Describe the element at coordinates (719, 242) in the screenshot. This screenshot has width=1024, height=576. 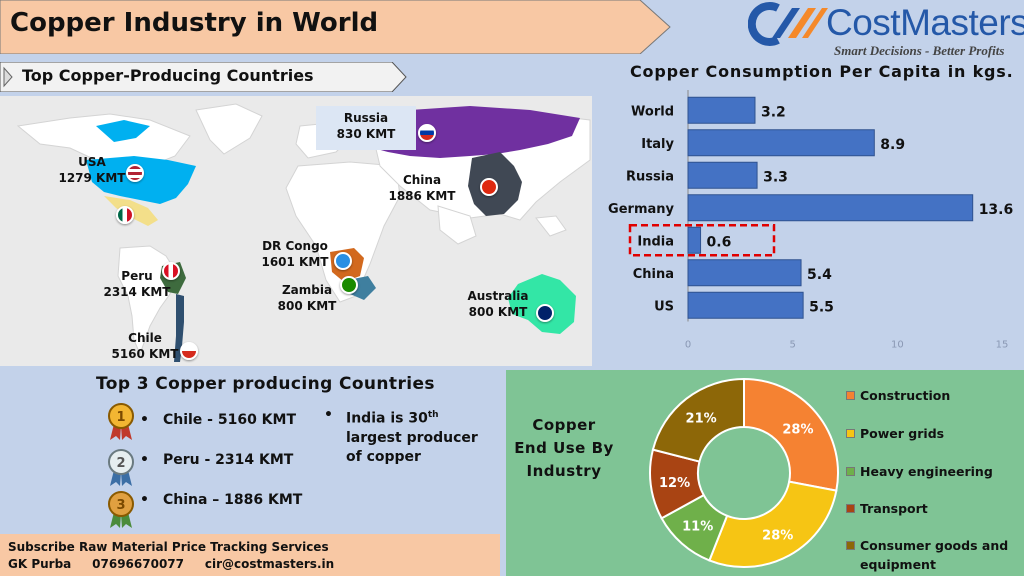
I see `value-label: 0.6` at that location.